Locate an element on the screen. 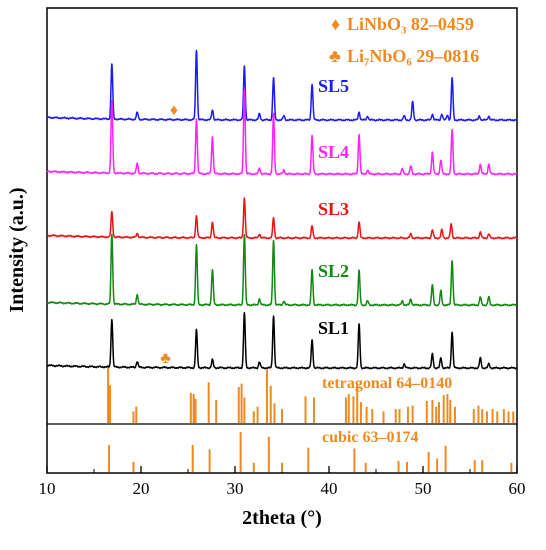  legend-li7nbo6-label: Li₇NbO₆ 29–0816 is located at coordinates (413, 56).